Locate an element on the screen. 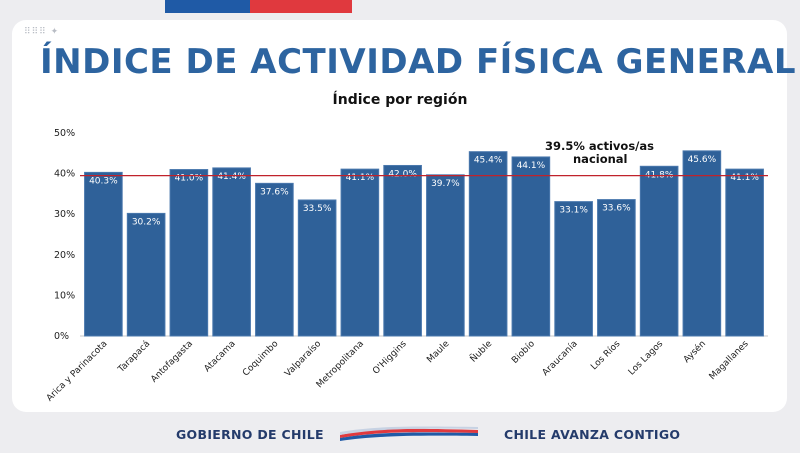  bar-value-label: 41.0% is located at coordinates (189, 179).